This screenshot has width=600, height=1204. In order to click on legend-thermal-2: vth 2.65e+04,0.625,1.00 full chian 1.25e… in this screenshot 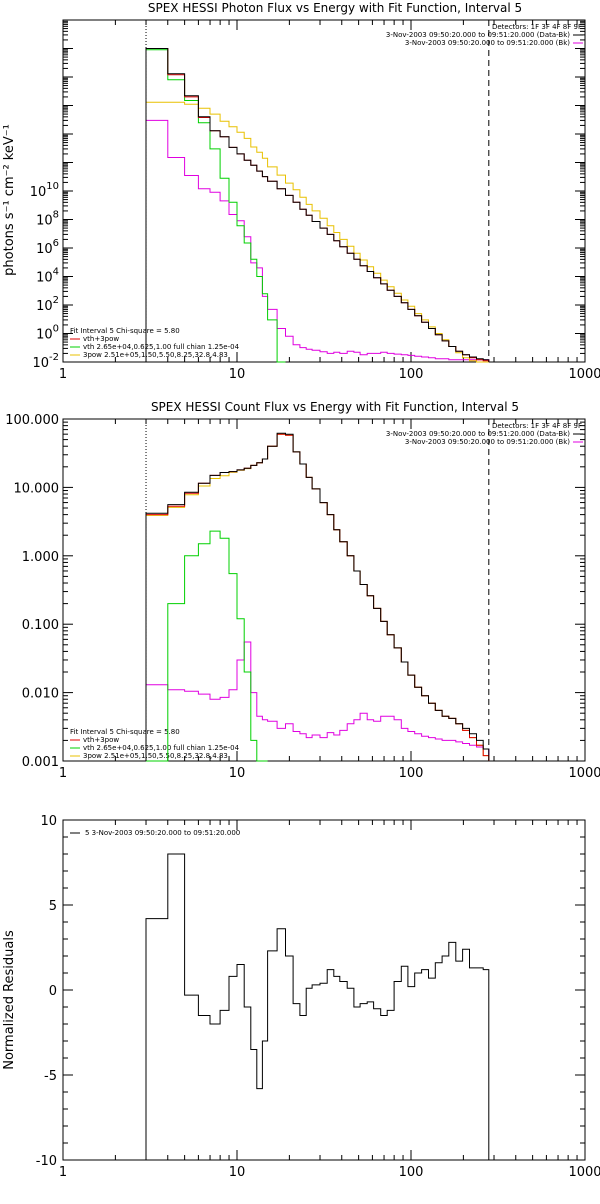, I will do `click(161, 748)`.